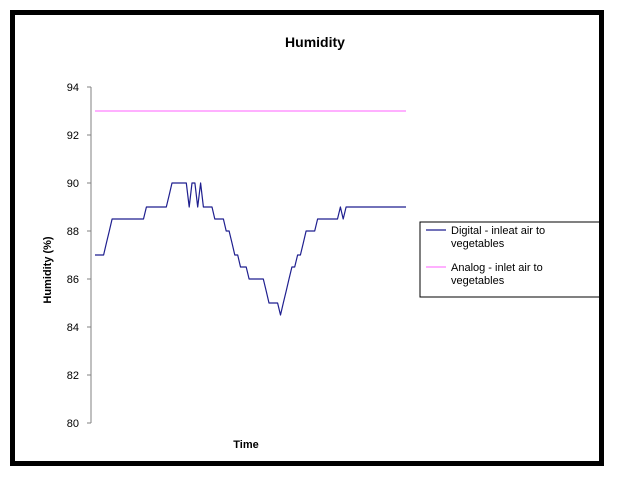 The image size is (620, 480). Describe the element at coordinates (497, 268) in the screenshot. I see `legend-label-analog-line1: Analog - inlet air to` at that location.